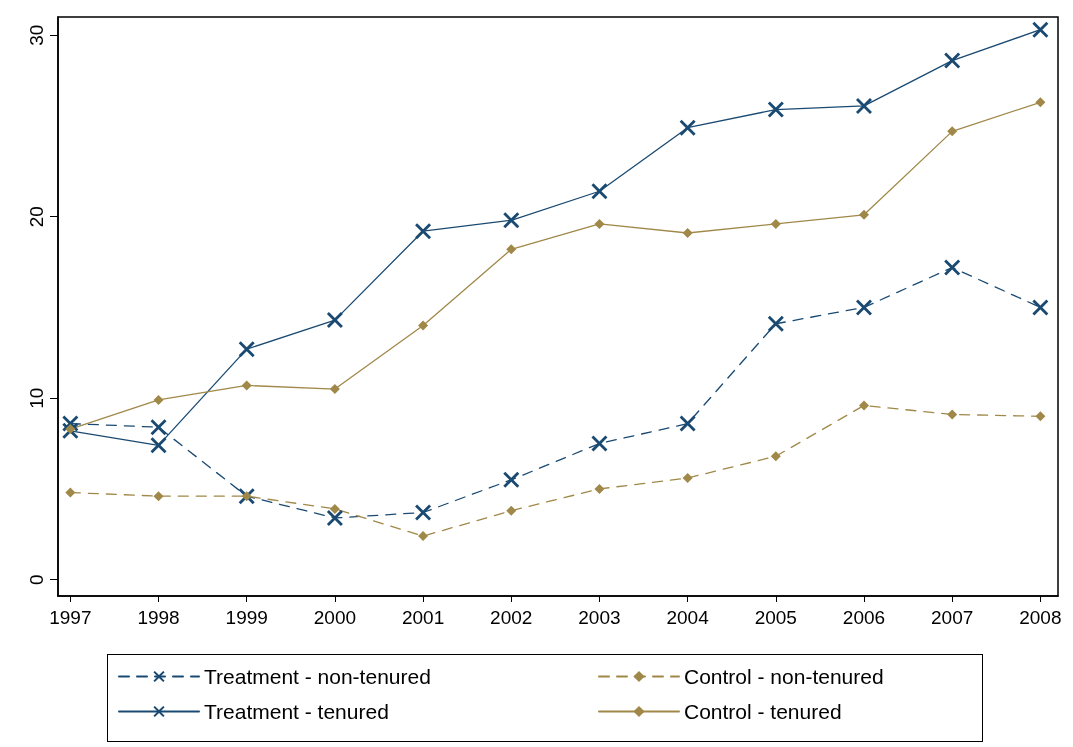  What do you see at coordinates (36, 398) in the screenshot?
I see `y-tick-label: 10` at bounding box center [36, 398].